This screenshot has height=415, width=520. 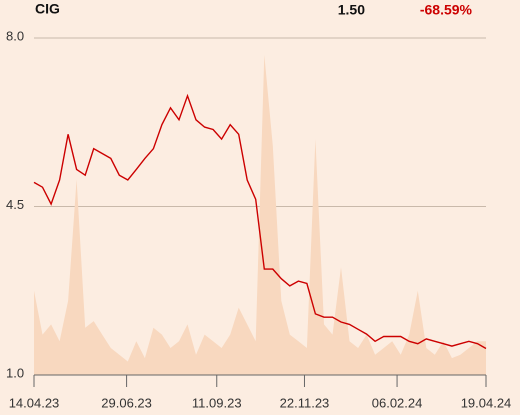 I want to click on ticker: CIG, so click(x=47, y=9).